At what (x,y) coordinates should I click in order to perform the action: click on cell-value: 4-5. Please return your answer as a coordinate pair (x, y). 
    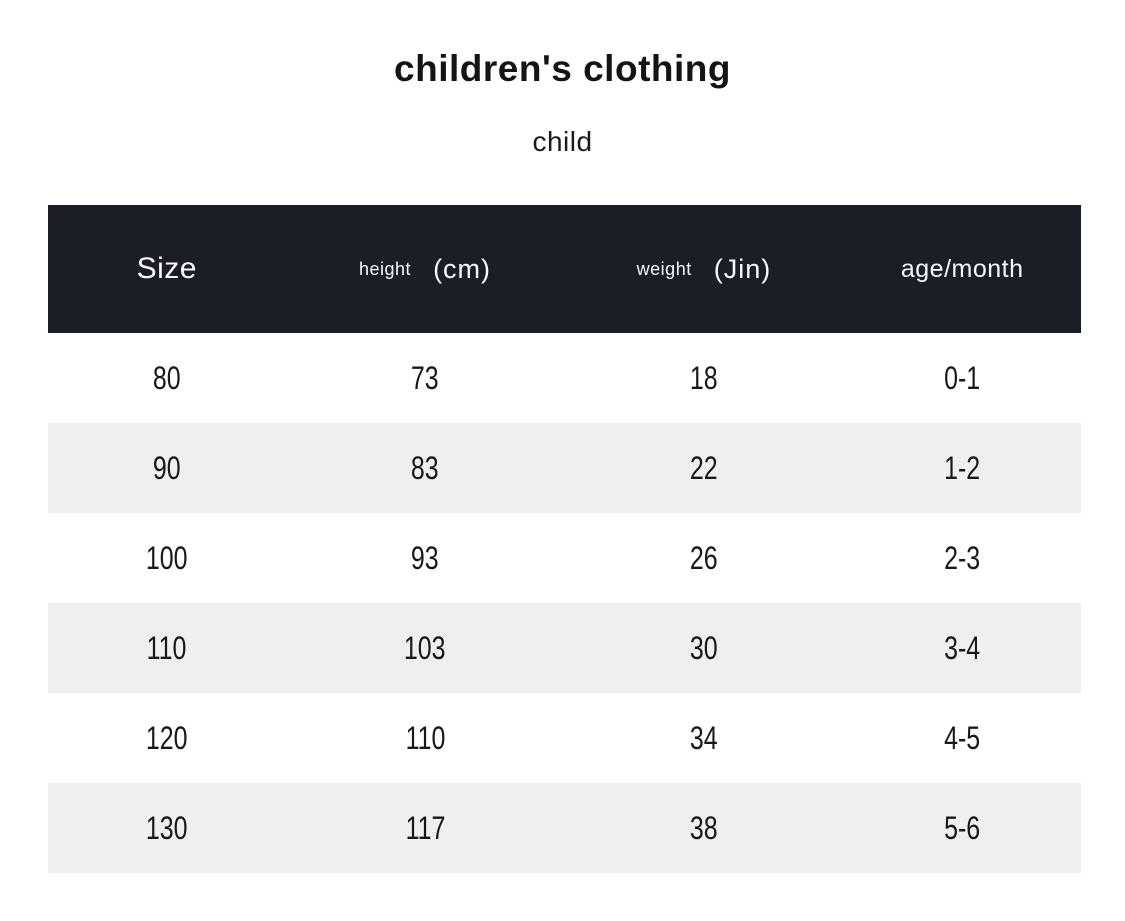
    Looking at the image, I should click on (962, 737).